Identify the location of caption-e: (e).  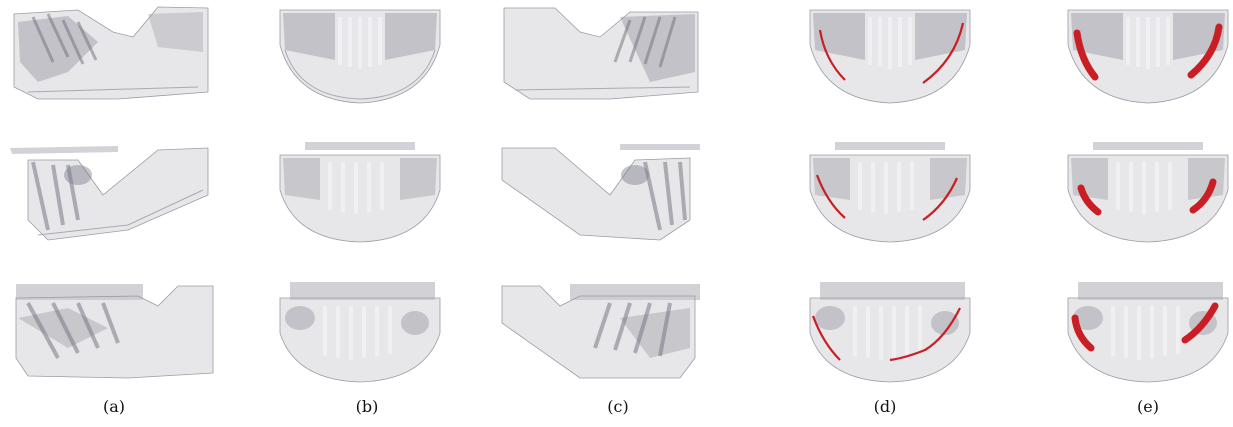
(1148, 406).